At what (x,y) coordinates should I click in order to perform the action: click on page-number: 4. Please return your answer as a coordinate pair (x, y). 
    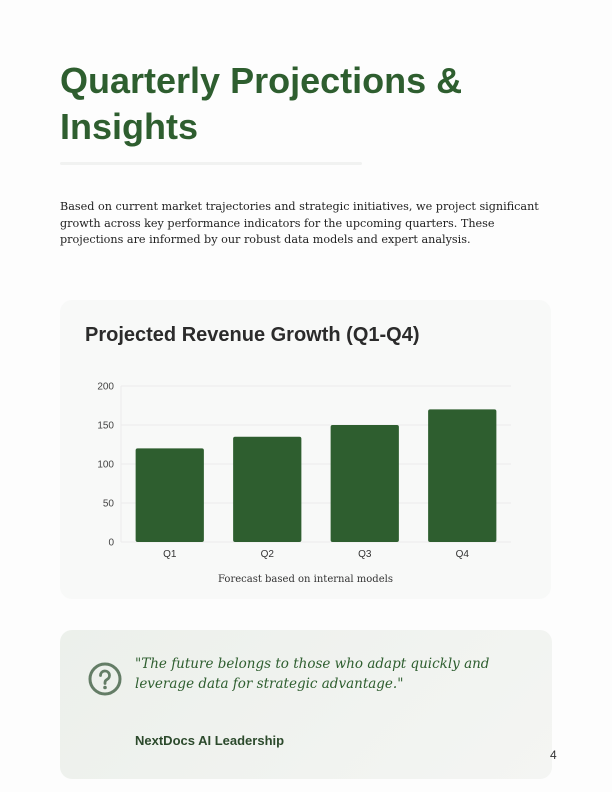
    Looking at the image, I should click on (553, 755).